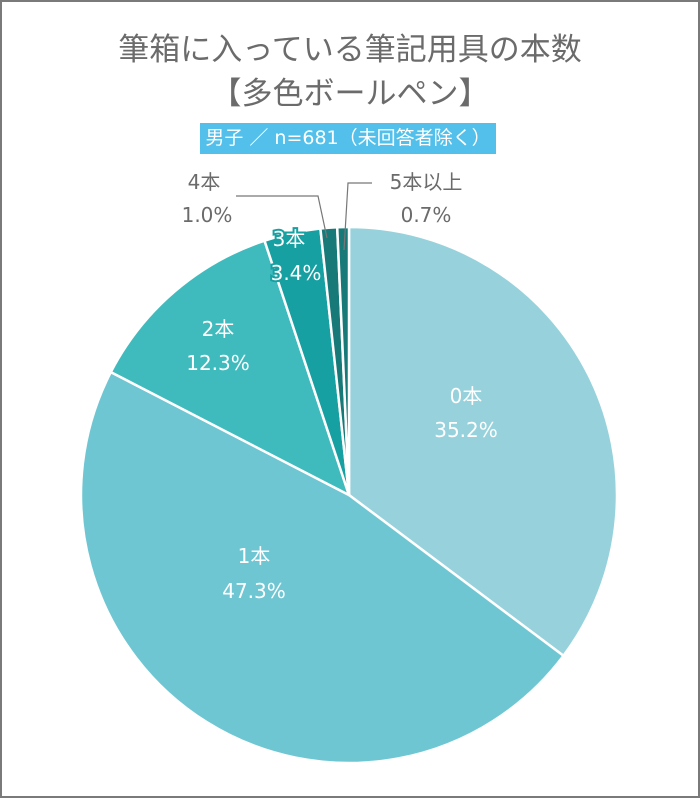  Describe the element at coordinates (296, 273) in the screenshot. I see `label-3-pct: 3.4%` at that location.